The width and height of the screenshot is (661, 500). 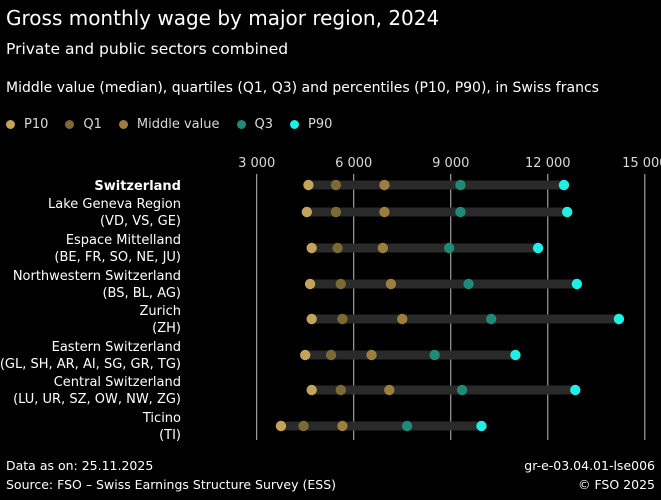 I want to click on category-label-ticino: Ticino, so click(x=161, y=418).